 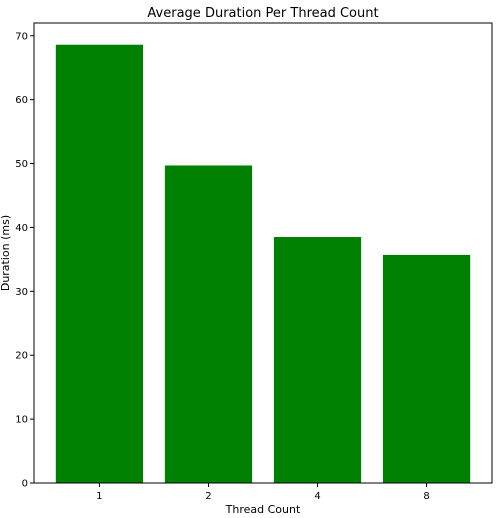 I want to click on x-axis-label: Thread Count, so click(x=263, y=509).